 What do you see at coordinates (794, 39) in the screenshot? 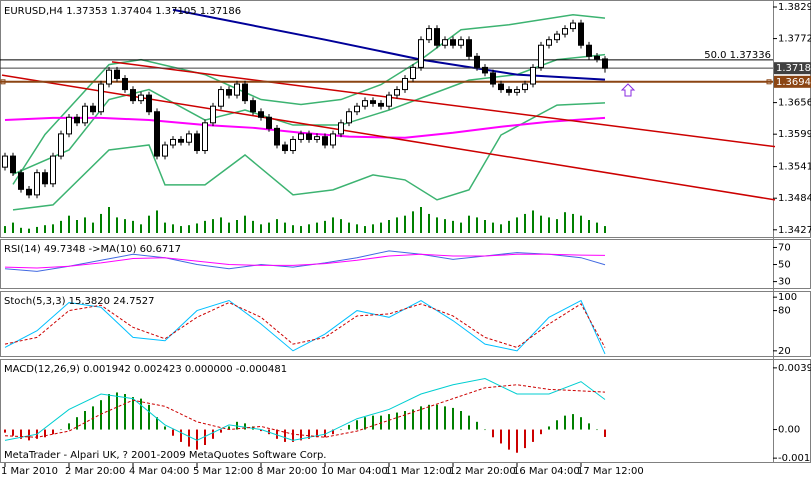
I see `y-tick-label: 1.37720` at bounding box center [794, 39].